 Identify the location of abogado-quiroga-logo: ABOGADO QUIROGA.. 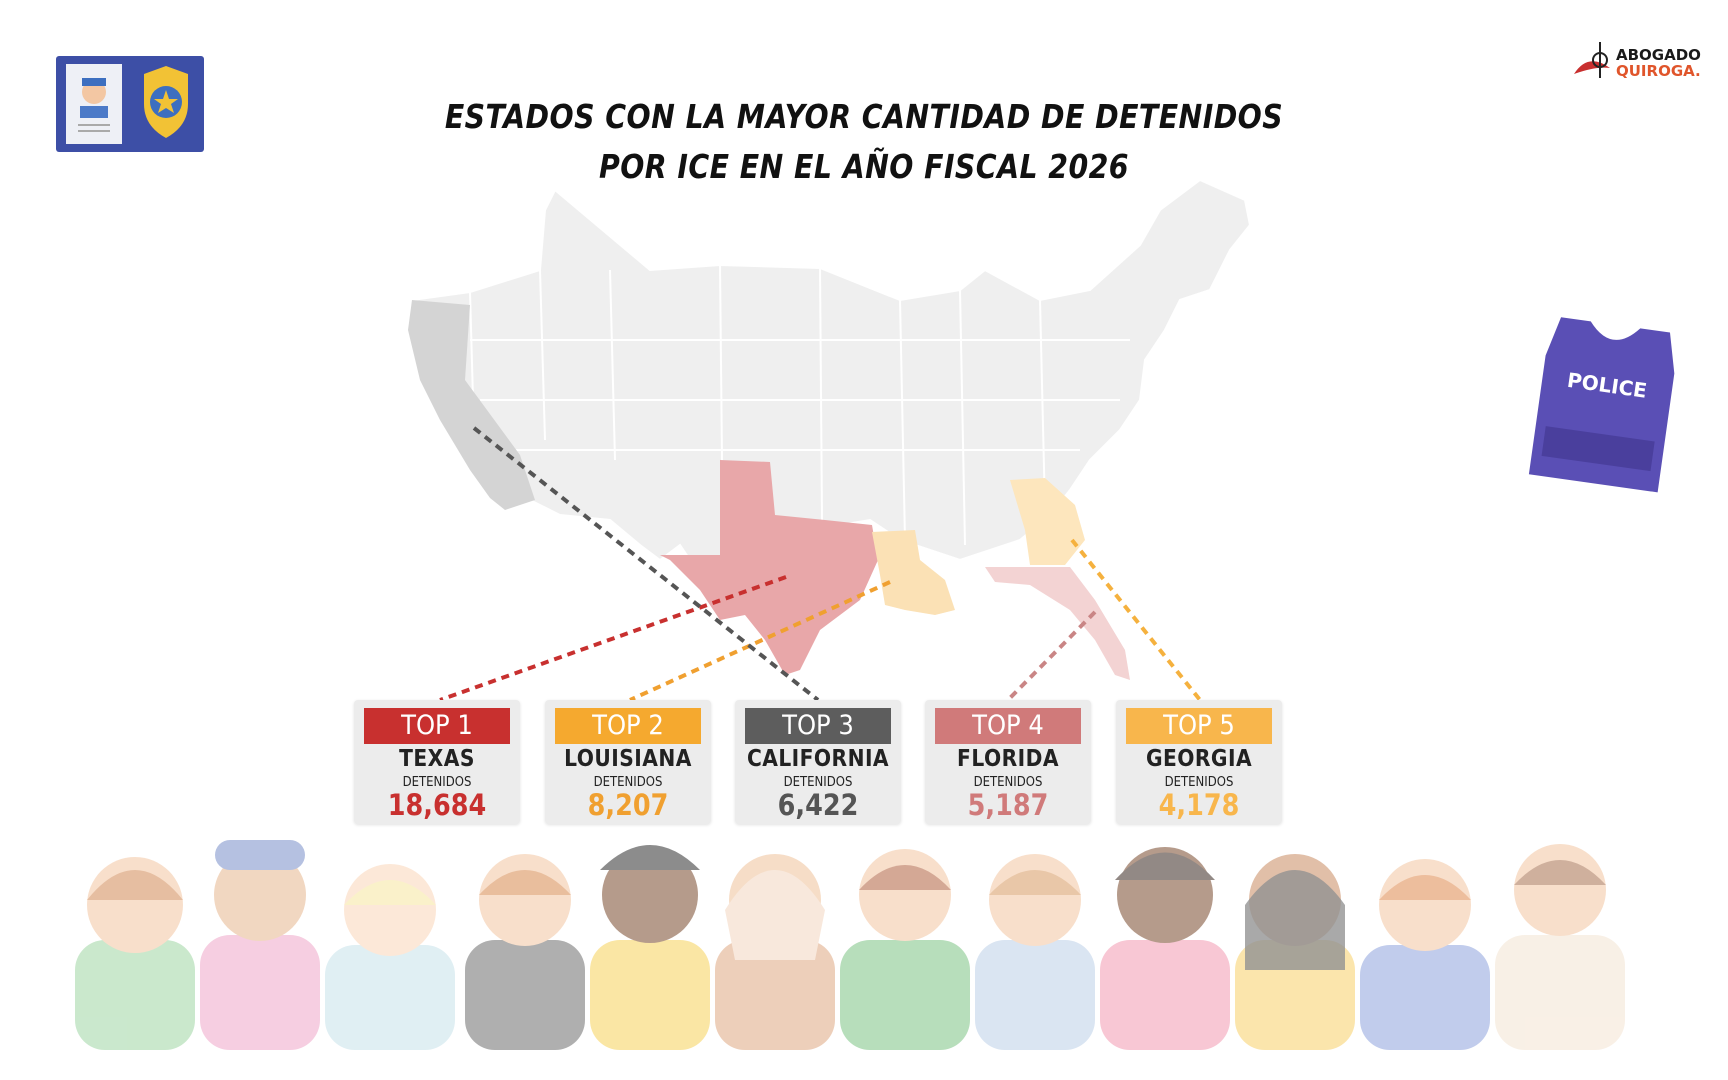
(1640, 60).